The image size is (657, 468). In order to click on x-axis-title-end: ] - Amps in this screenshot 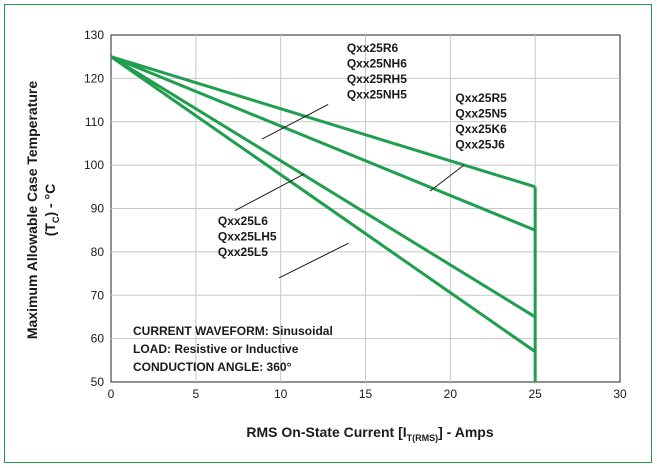, I will do `click(466, 432)`.